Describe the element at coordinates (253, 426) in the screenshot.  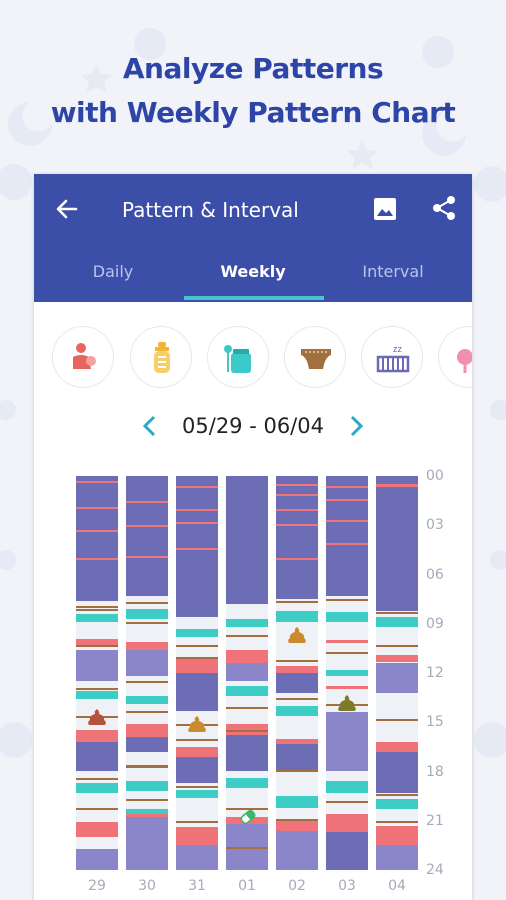
I see `date-range-label: 05/29 - 06/04` at that location.